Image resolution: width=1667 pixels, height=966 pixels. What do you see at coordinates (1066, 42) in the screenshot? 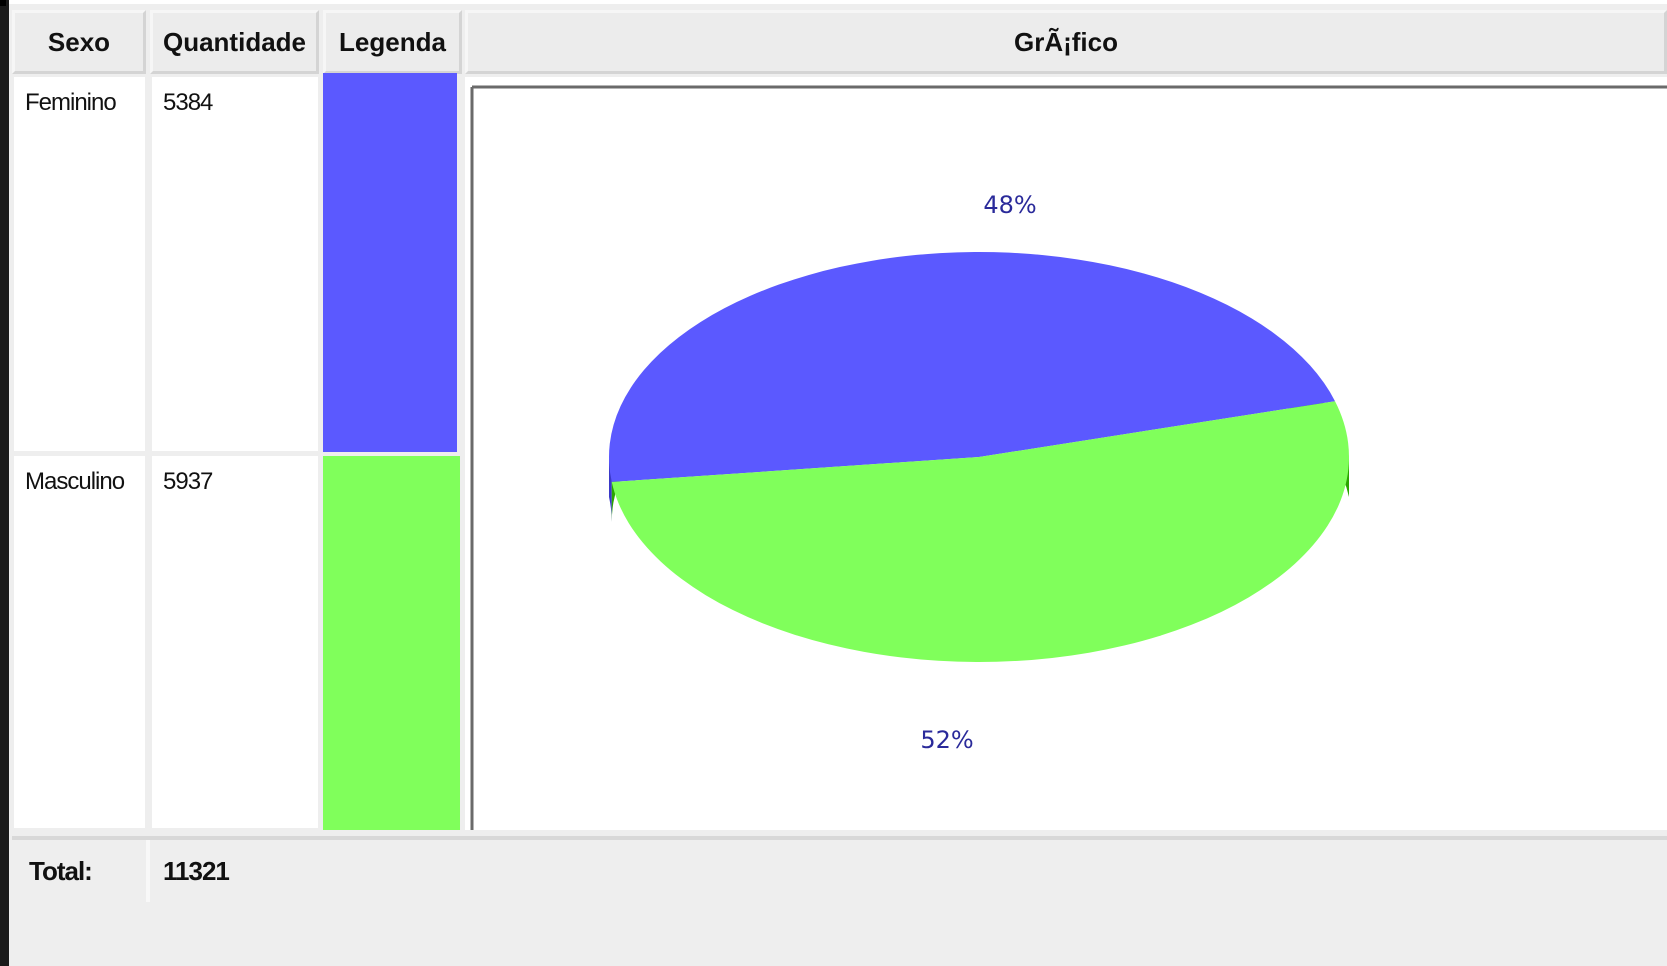
I see `header-grafico: GrÃ¡fico` at bounding box center [1066, 42].